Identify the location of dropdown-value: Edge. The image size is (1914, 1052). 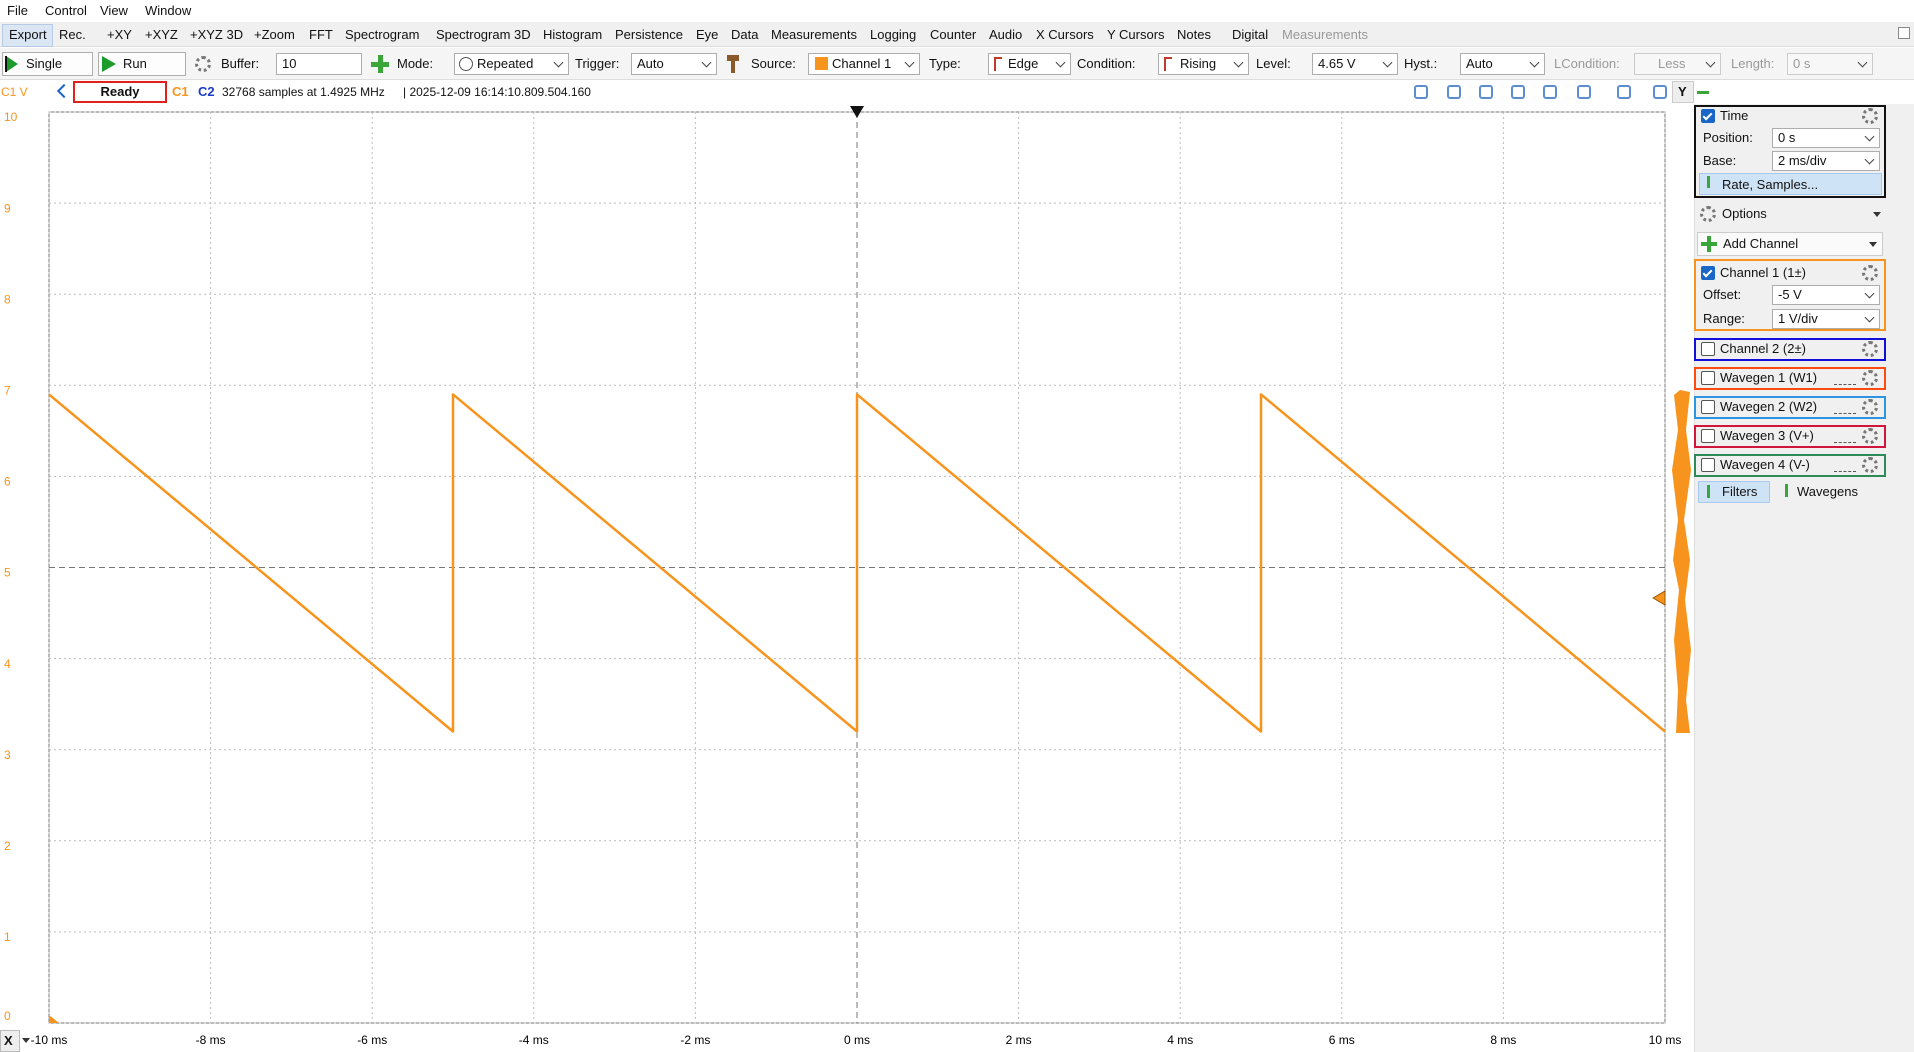
(1023, 63).